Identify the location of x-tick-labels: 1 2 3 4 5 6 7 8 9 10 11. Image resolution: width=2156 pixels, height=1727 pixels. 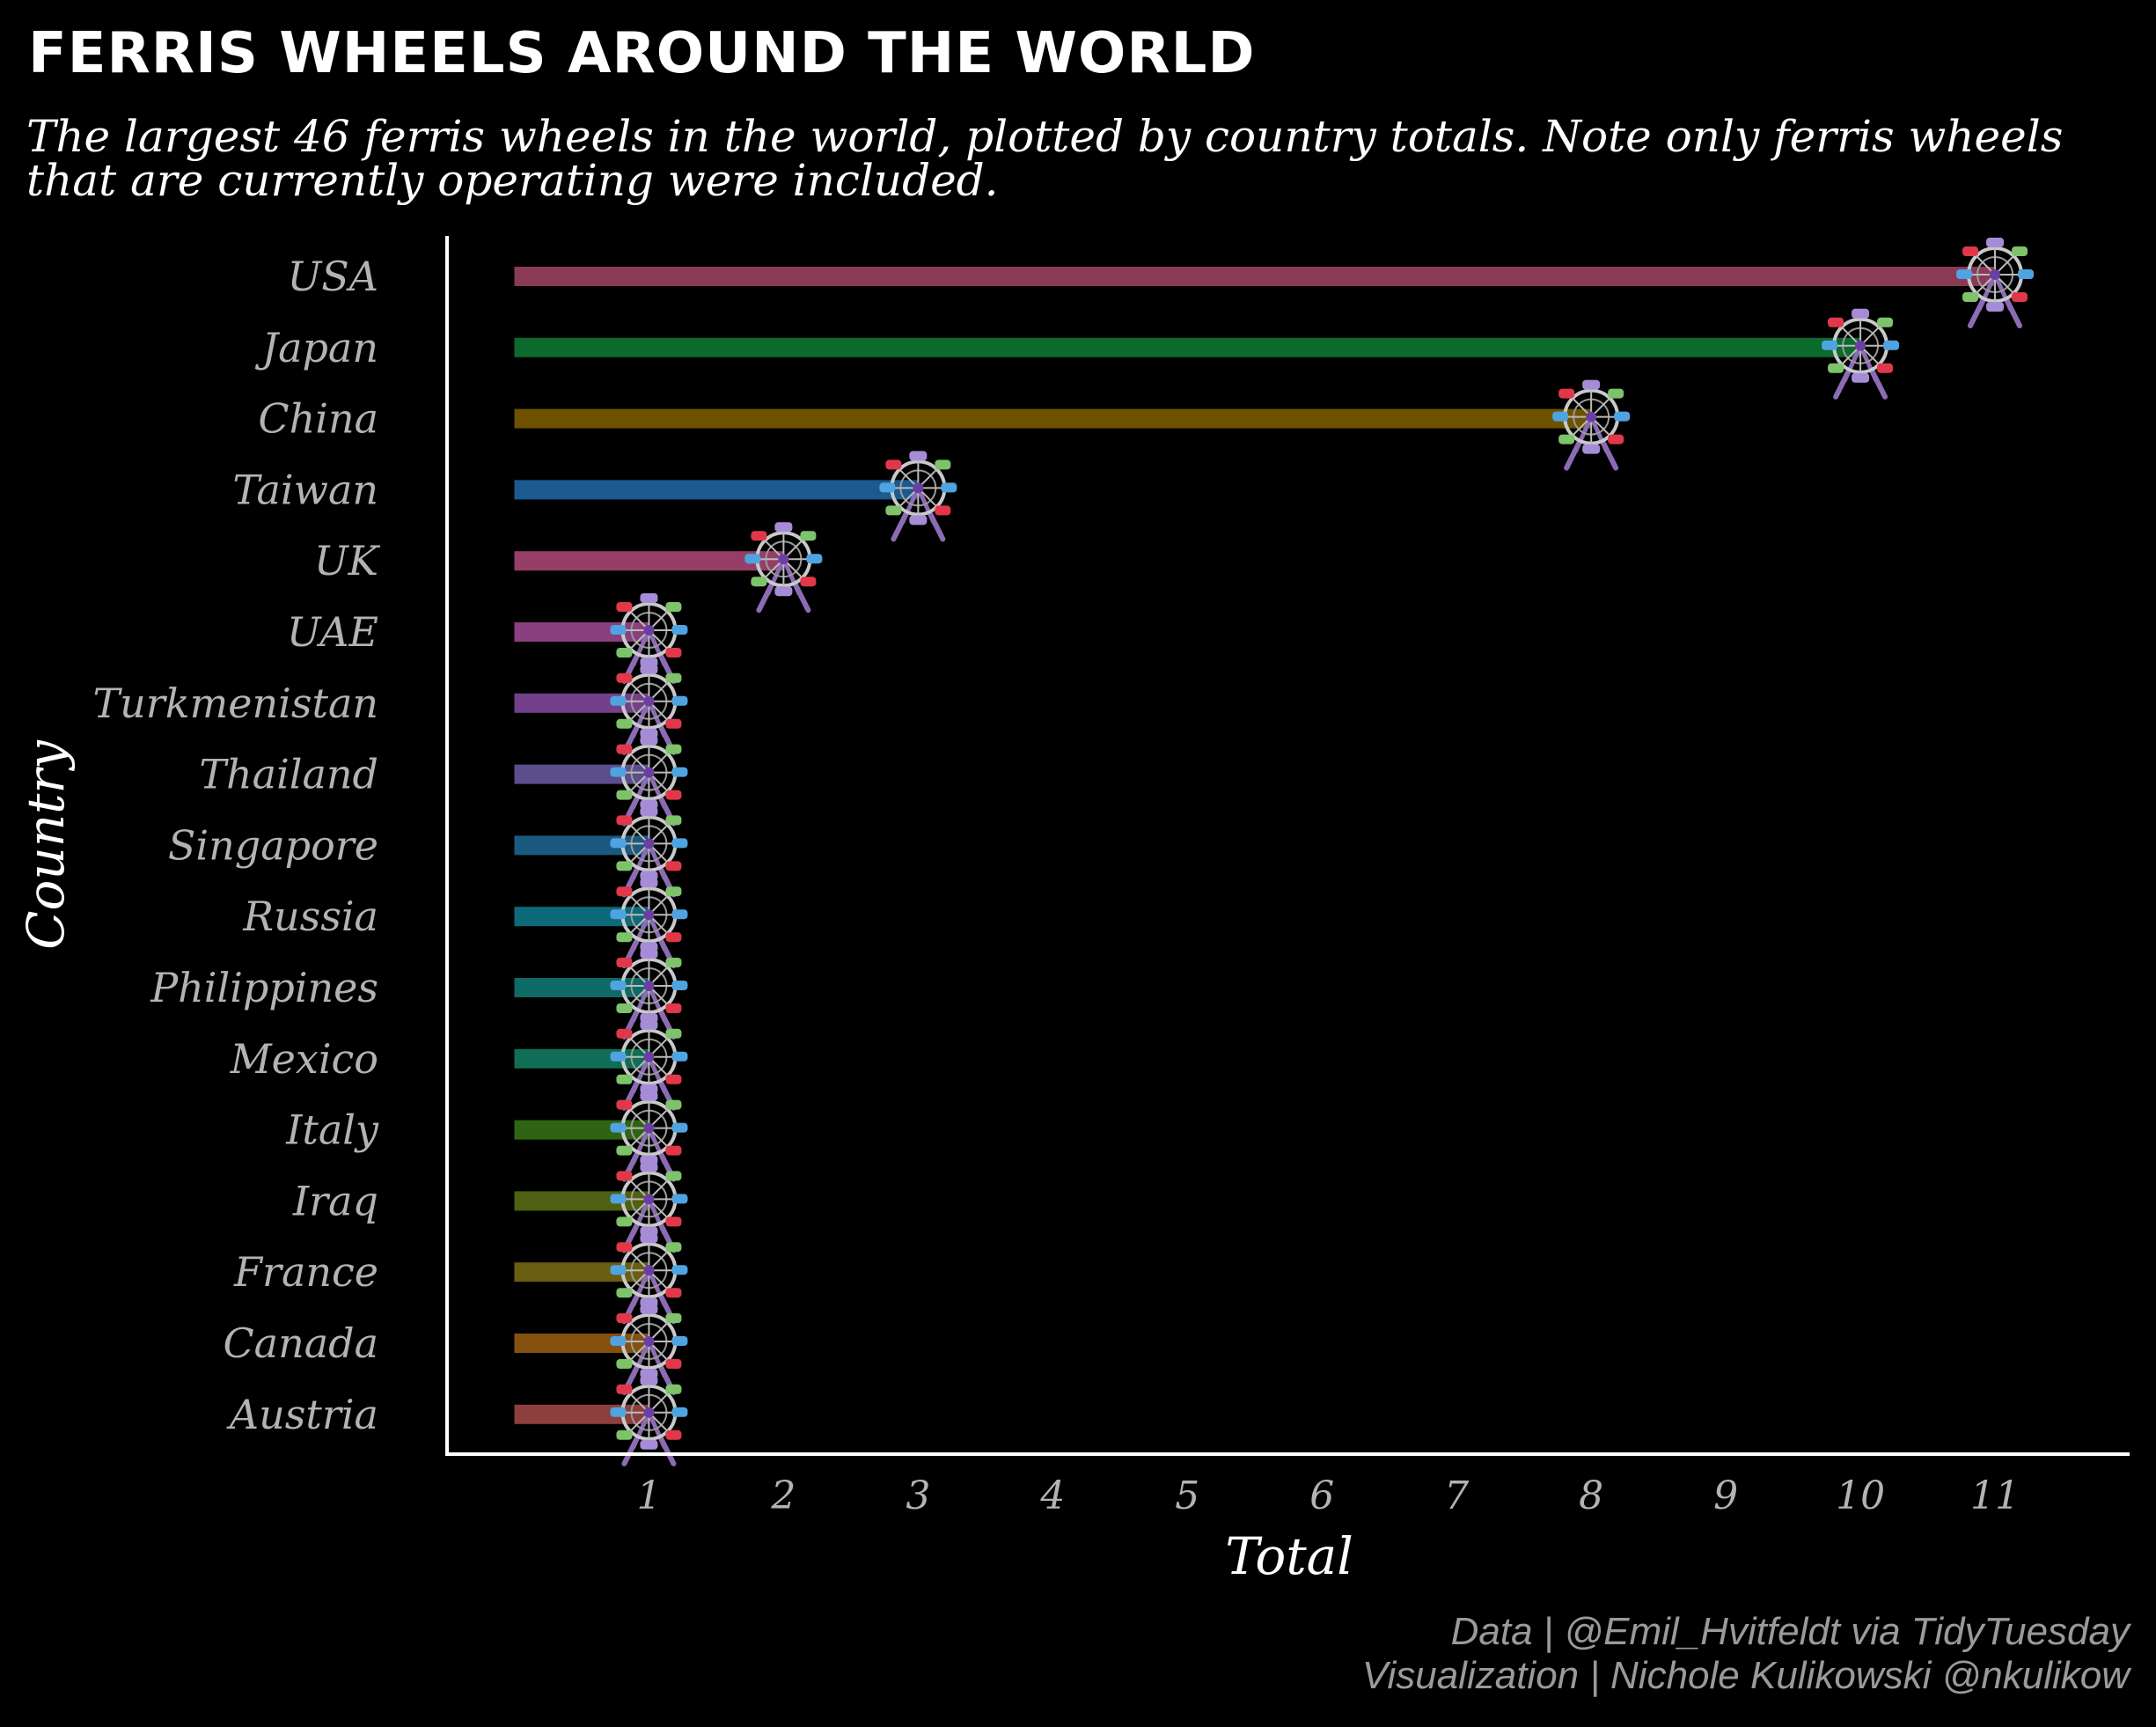
(1328, 1495).